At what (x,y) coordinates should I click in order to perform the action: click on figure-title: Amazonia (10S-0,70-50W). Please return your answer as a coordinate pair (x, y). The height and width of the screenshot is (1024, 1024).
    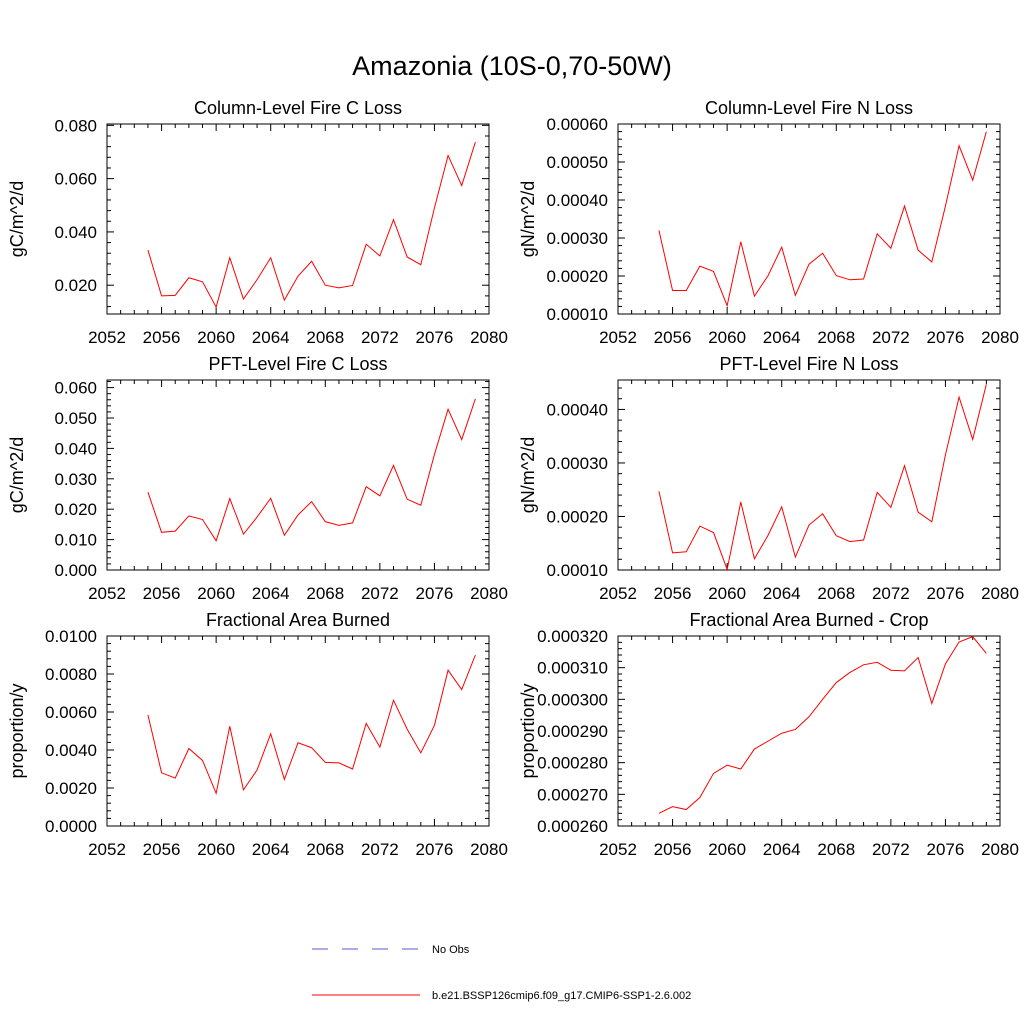
    Looking at the image, I should click on (512, 66).